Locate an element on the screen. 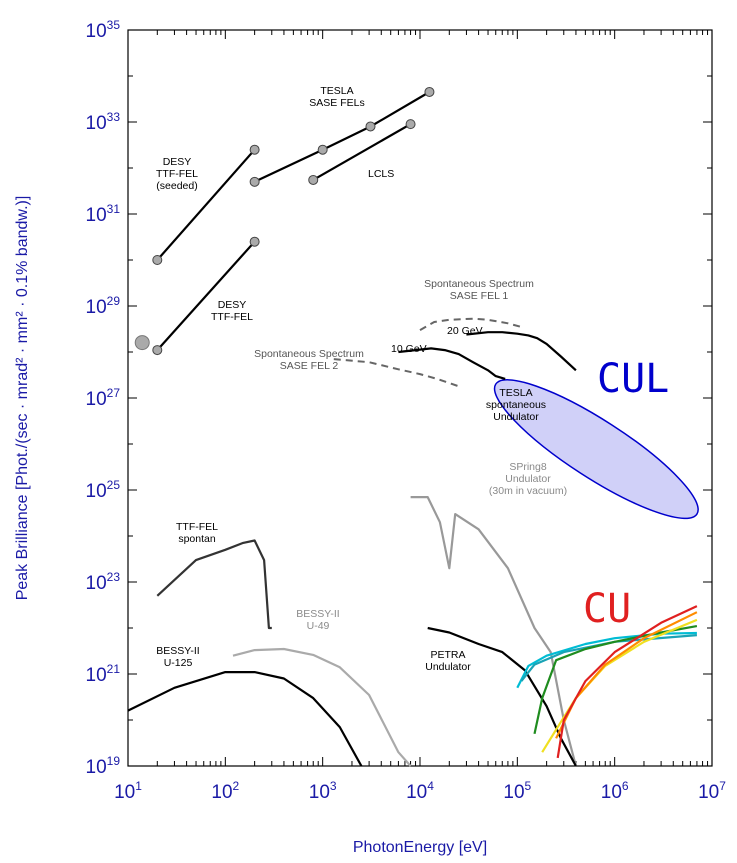  series-line-sase_sp1 is located at coordinates (470, 324).